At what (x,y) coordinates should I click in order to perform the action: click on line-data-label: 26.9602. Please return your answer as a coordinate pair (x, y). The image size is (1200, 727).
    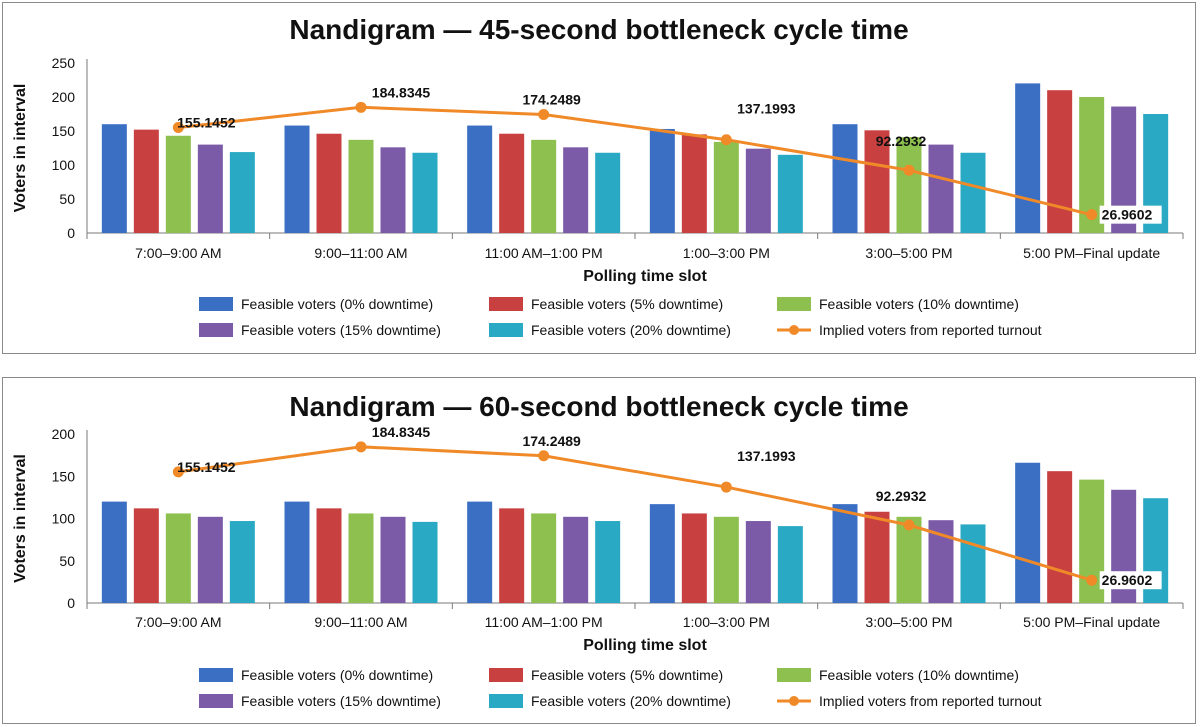
    Looking at the image, I should click on (1127, 215).